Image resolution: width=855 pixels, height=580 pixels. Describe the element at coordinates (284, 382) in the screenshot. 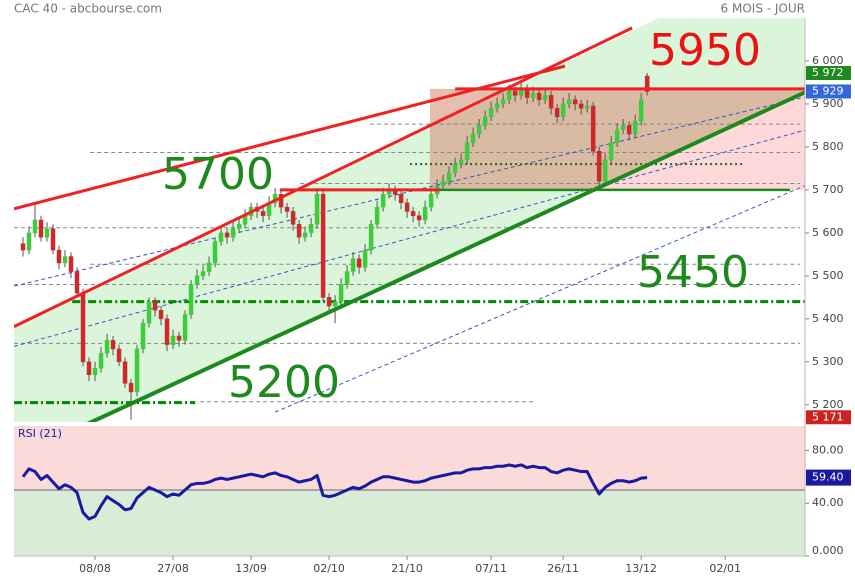

I see `annotation: 5200` at that location.